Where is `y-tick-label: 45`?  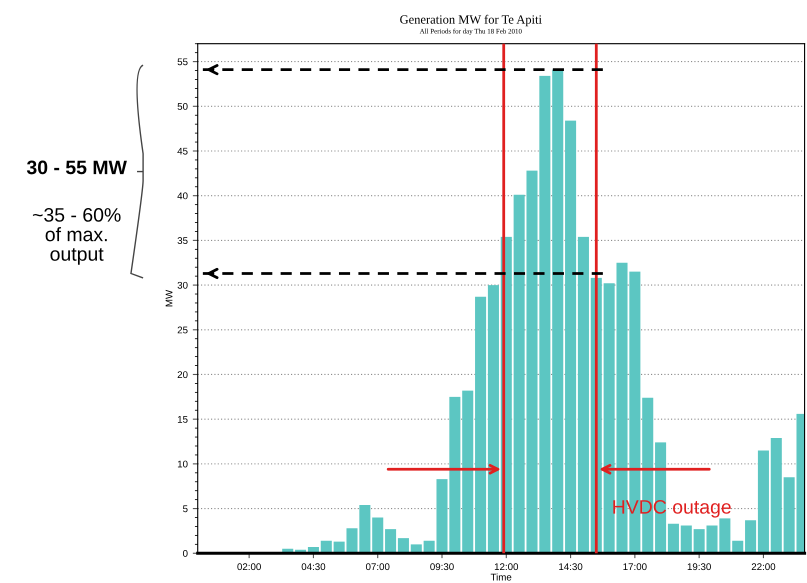 y-tick-label: 45 is located at coordinates (182, 151).